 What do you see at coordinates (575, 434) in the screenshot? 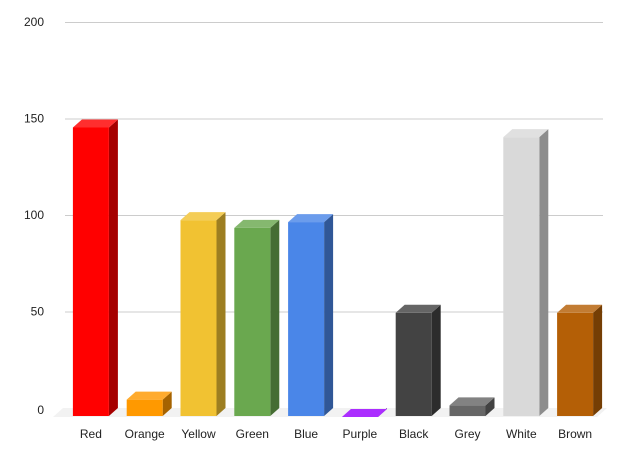
I see `x-tick-label-brown: Brown` at bounding box center [575, 434].